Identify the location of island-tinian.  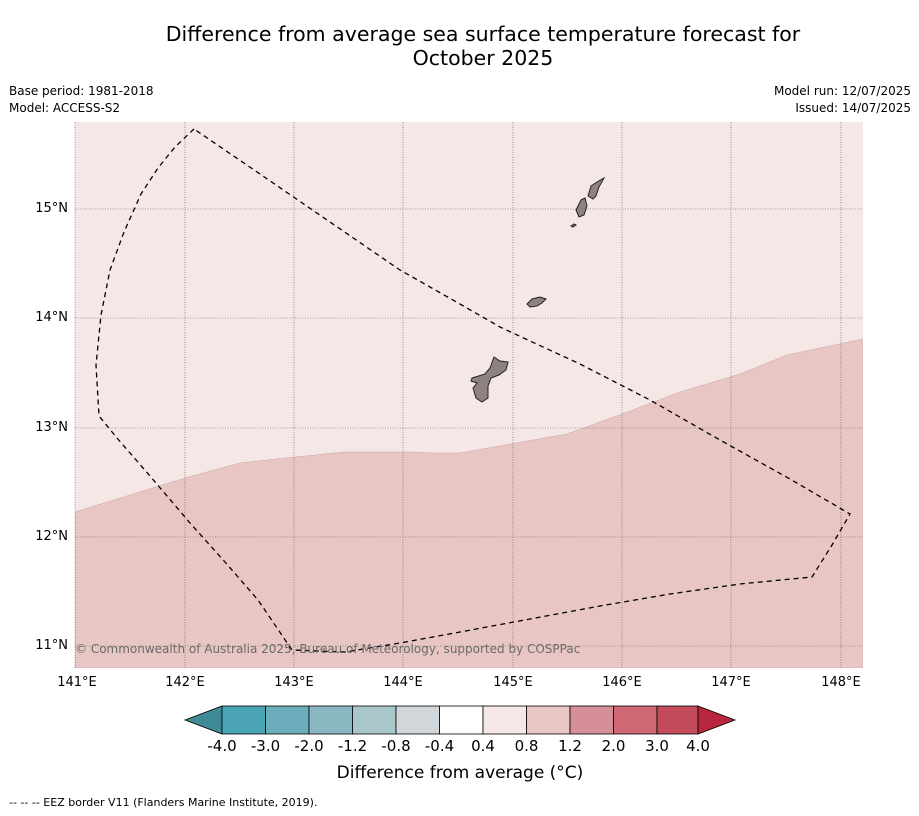
(581, 207).